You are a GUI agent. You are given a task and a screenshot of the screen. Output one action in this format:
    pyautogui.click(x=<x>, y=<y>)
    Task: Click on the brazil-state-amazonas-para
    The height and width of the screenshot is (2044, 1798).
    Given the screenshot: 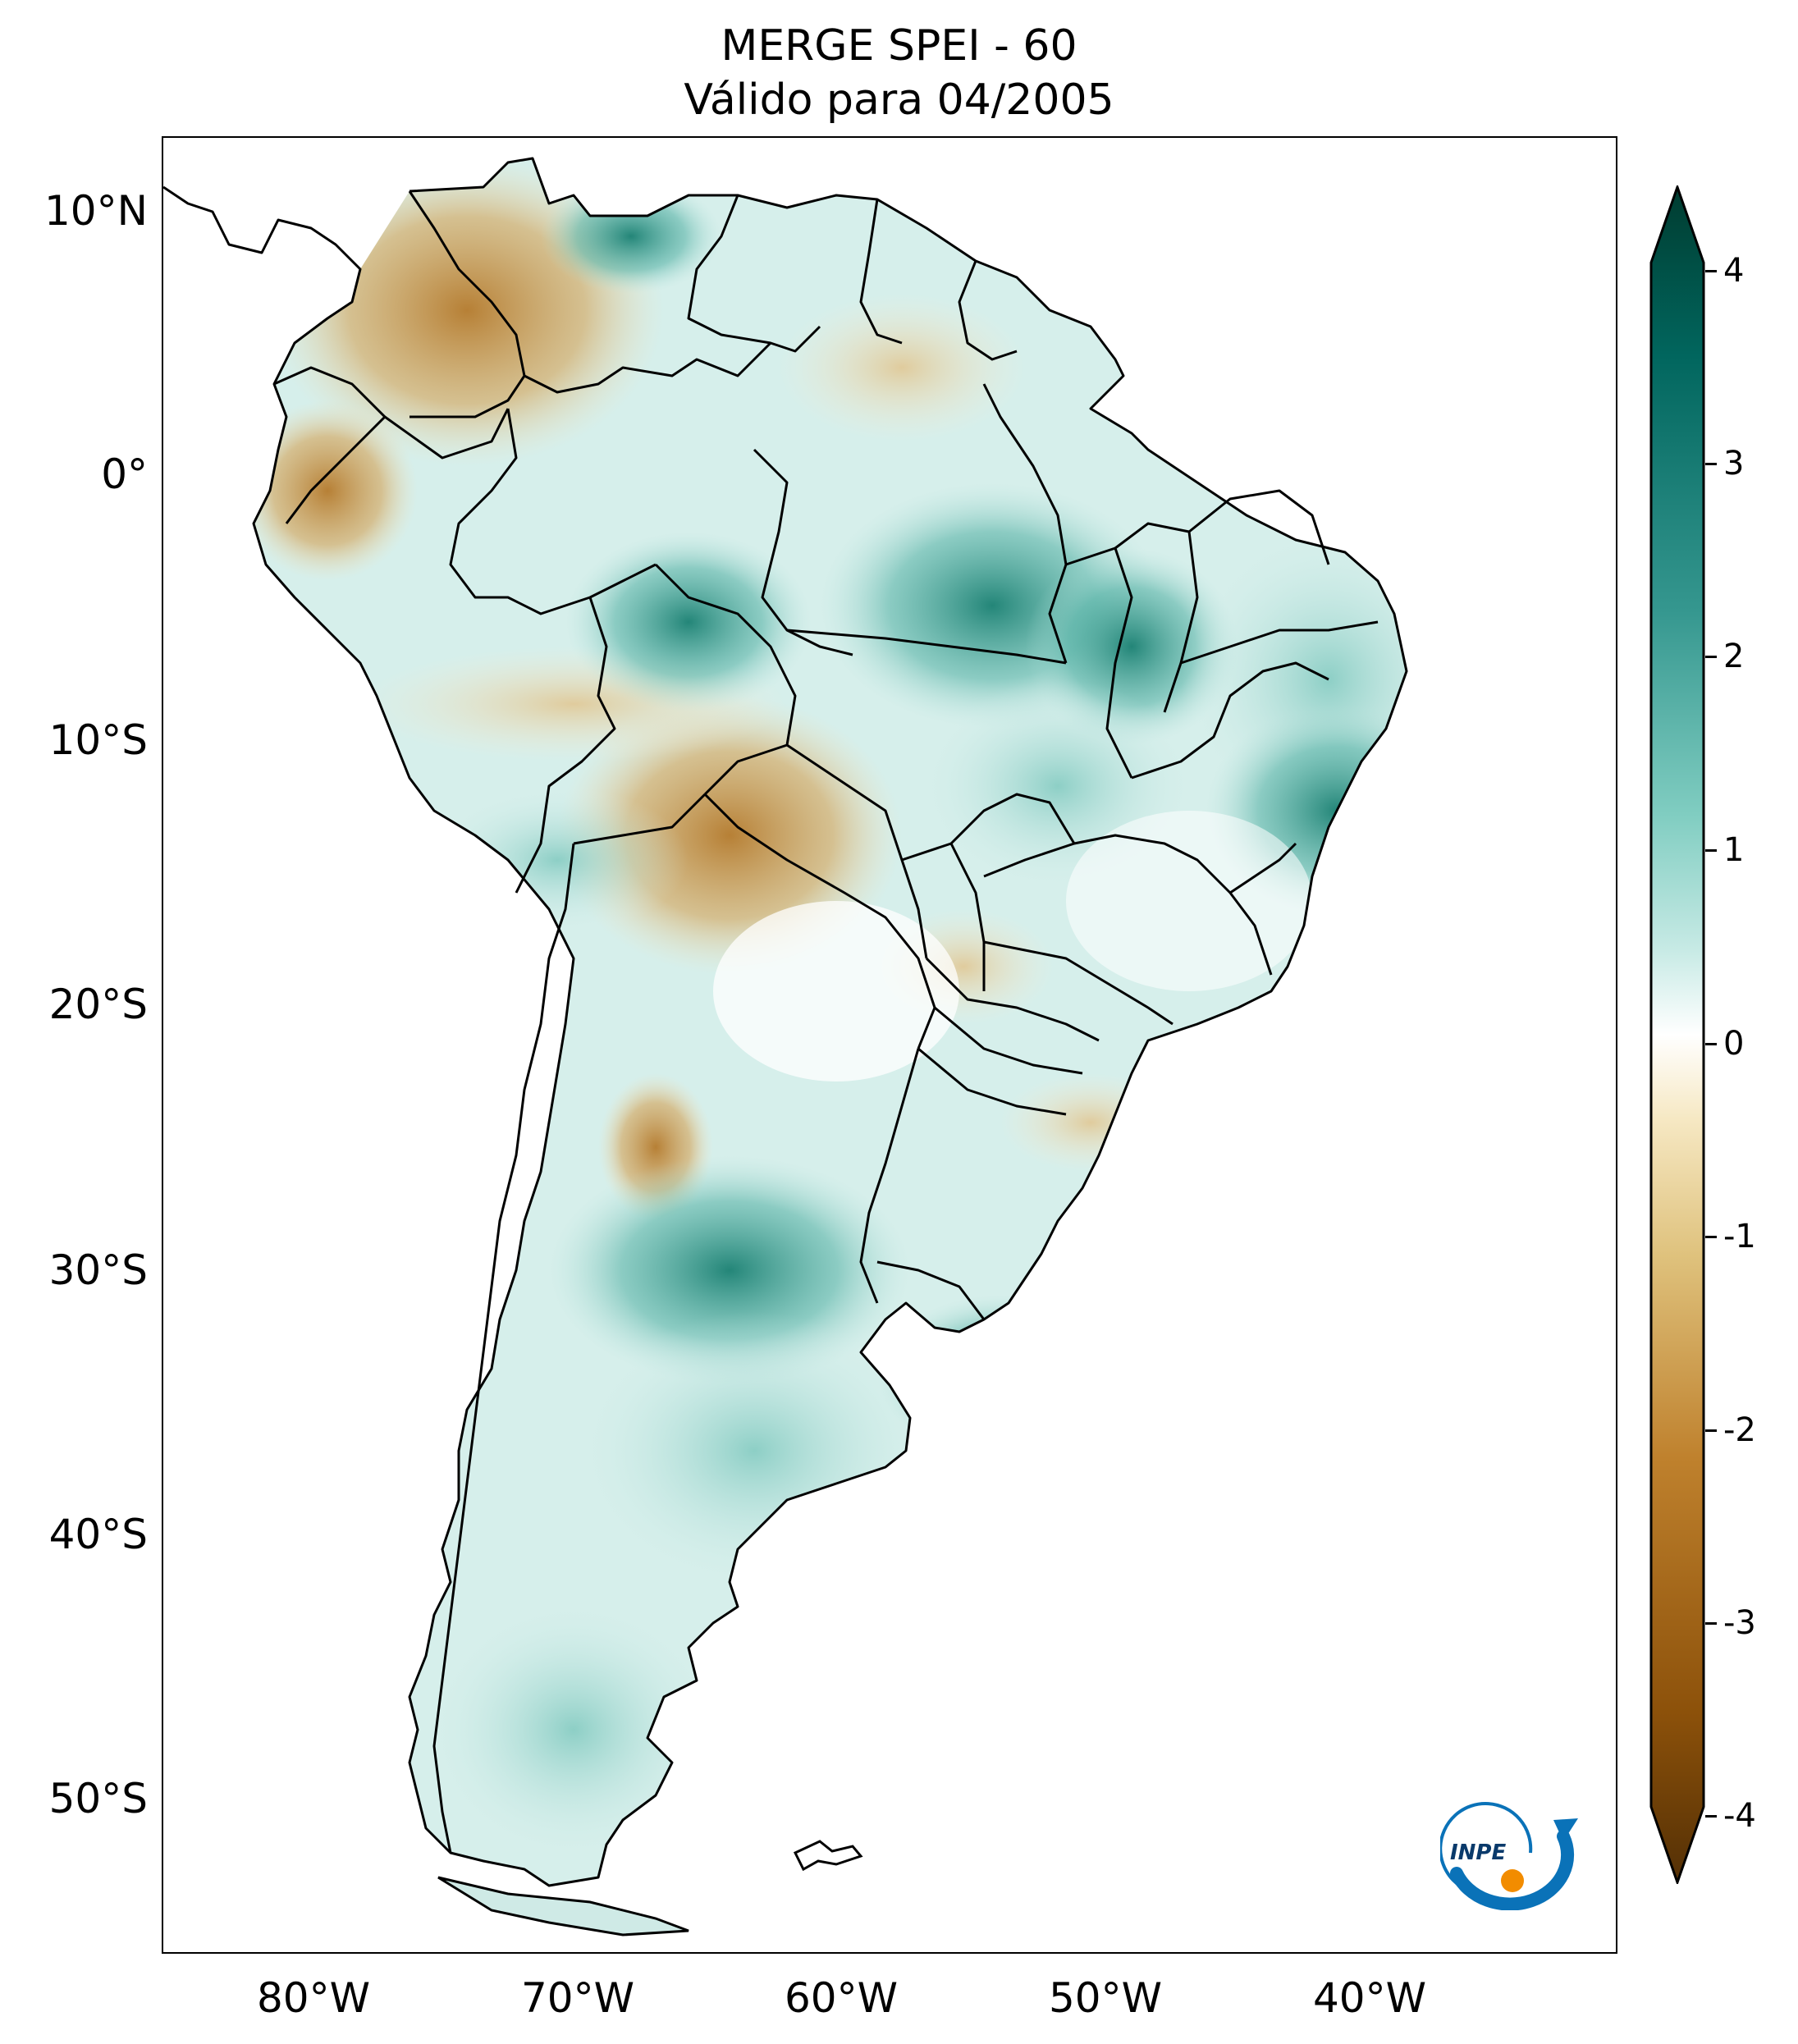 What is the action you would take?
    pyautogui.click(x=803, y=552)
    